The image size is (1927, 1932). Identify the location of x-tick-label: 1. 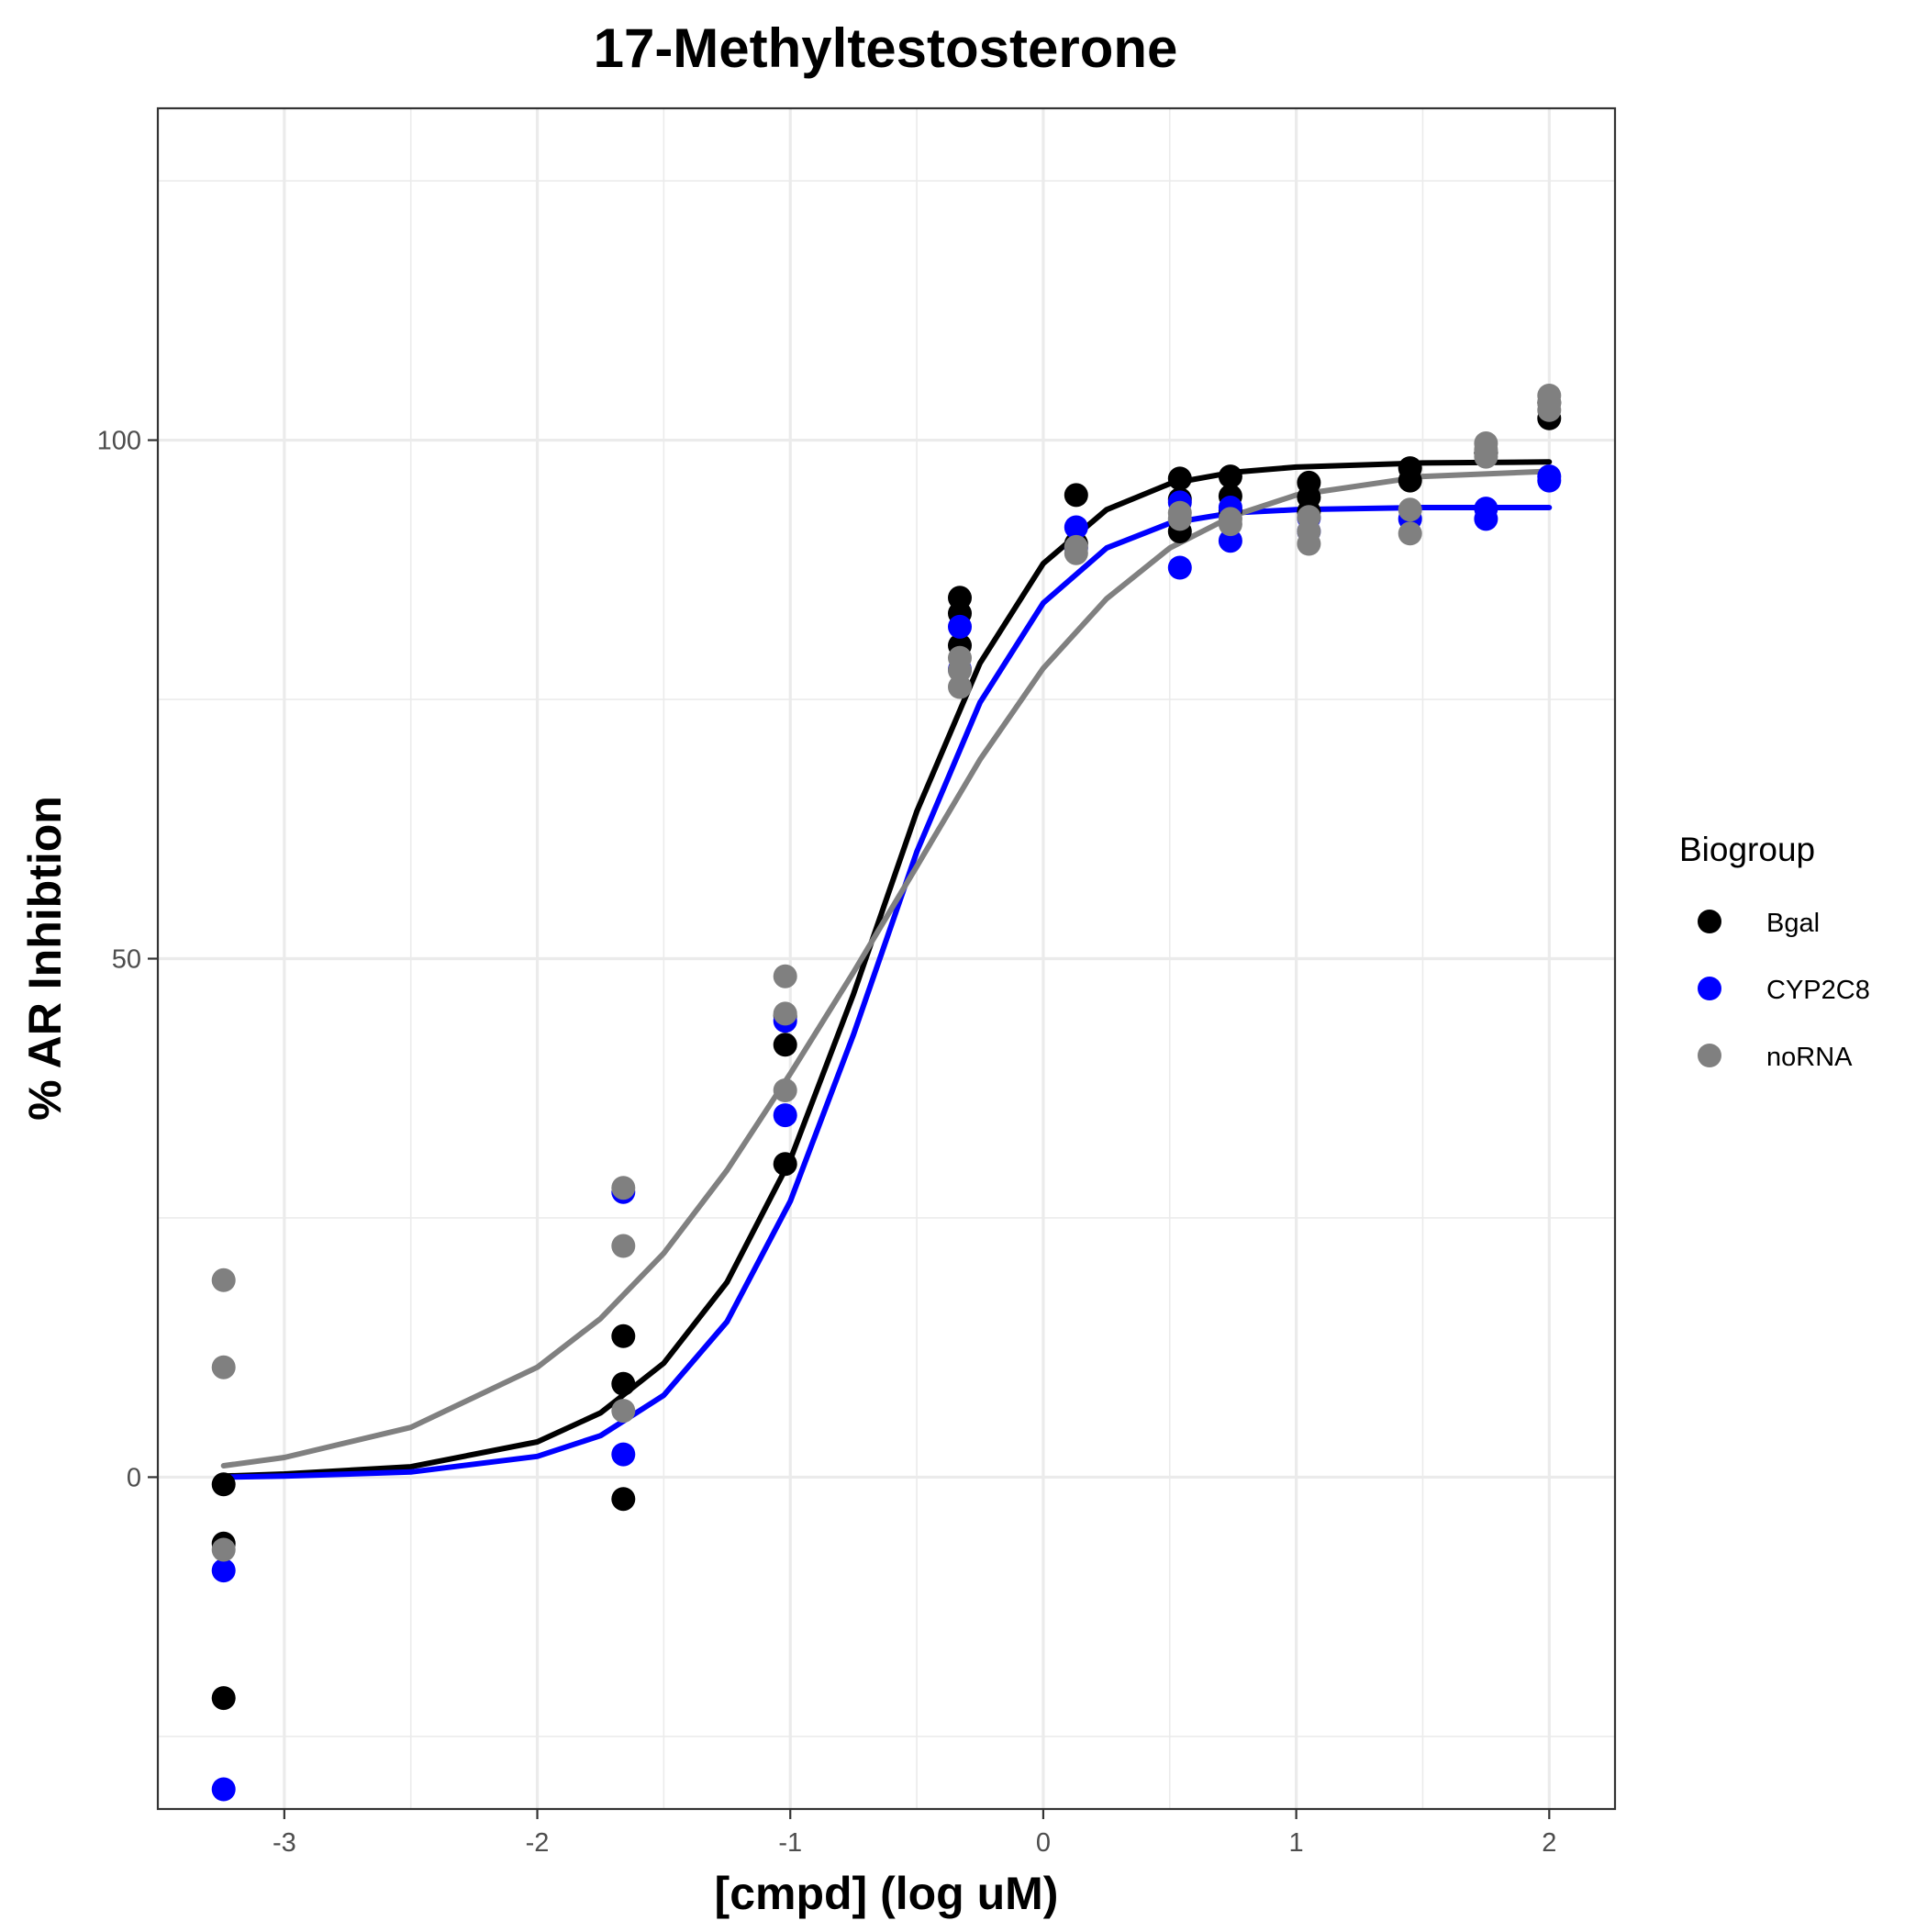
(1296, 1843).